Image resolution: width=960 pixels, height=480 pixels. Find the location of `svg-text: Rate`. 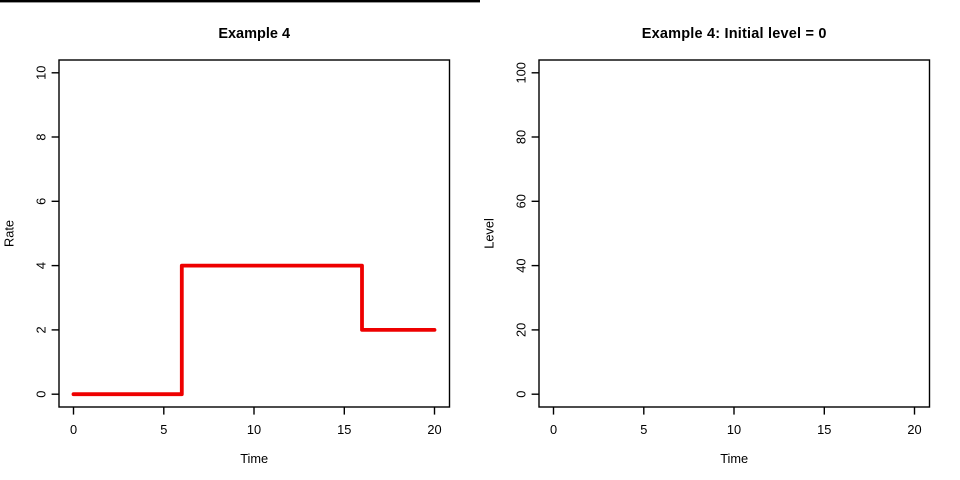

svg-text: Rate is located at coordinates (9, 233).